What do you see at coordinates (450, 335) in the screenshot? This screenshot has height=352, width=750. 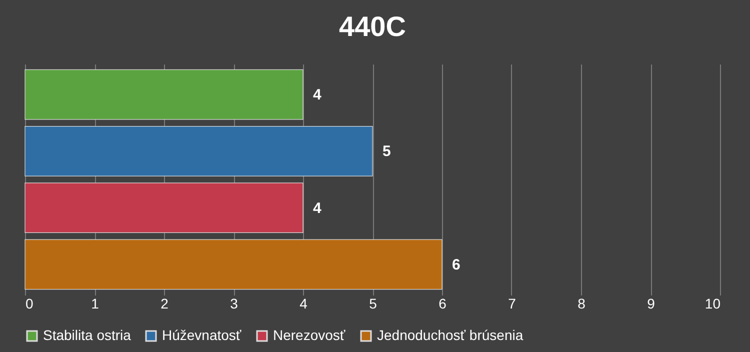 I see `legend-label: Jednoduchosť brúsenia` at bounding box center [450, 335].